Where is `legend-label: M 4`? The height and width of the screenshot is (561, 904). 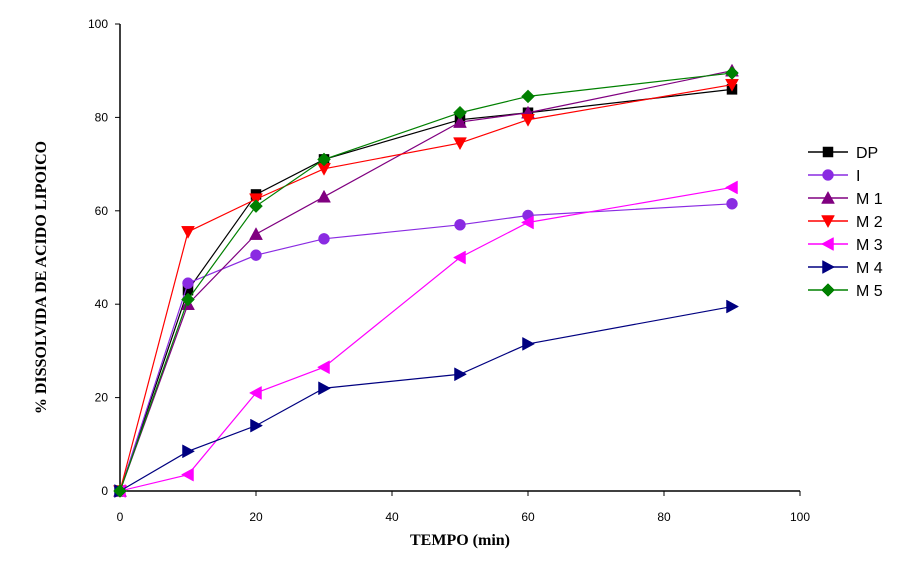 legend-label: M 4 is located at coordinates (869, 268).